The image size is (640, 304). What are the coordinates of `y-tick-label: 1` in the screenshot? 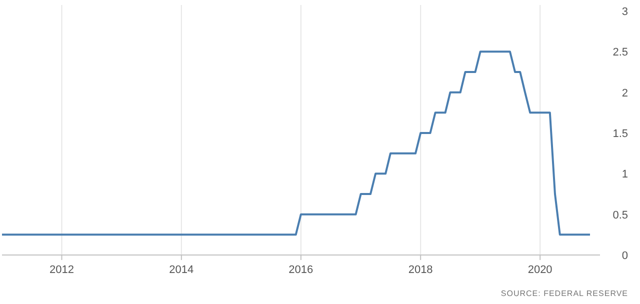 It's located at (625, 174).